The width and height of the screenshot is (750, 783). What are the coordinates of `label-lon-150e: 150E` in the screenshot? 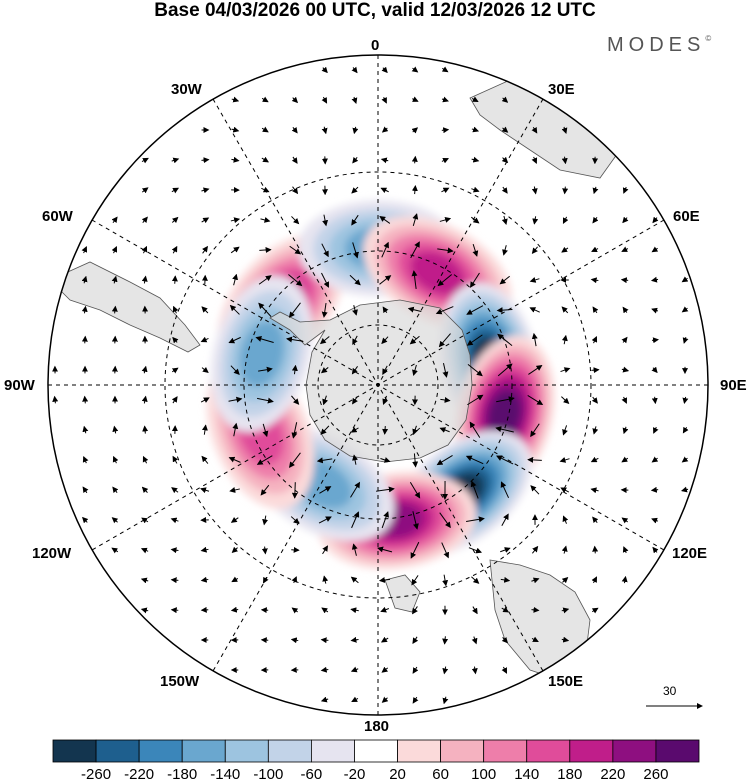 It's located at (566, 681).